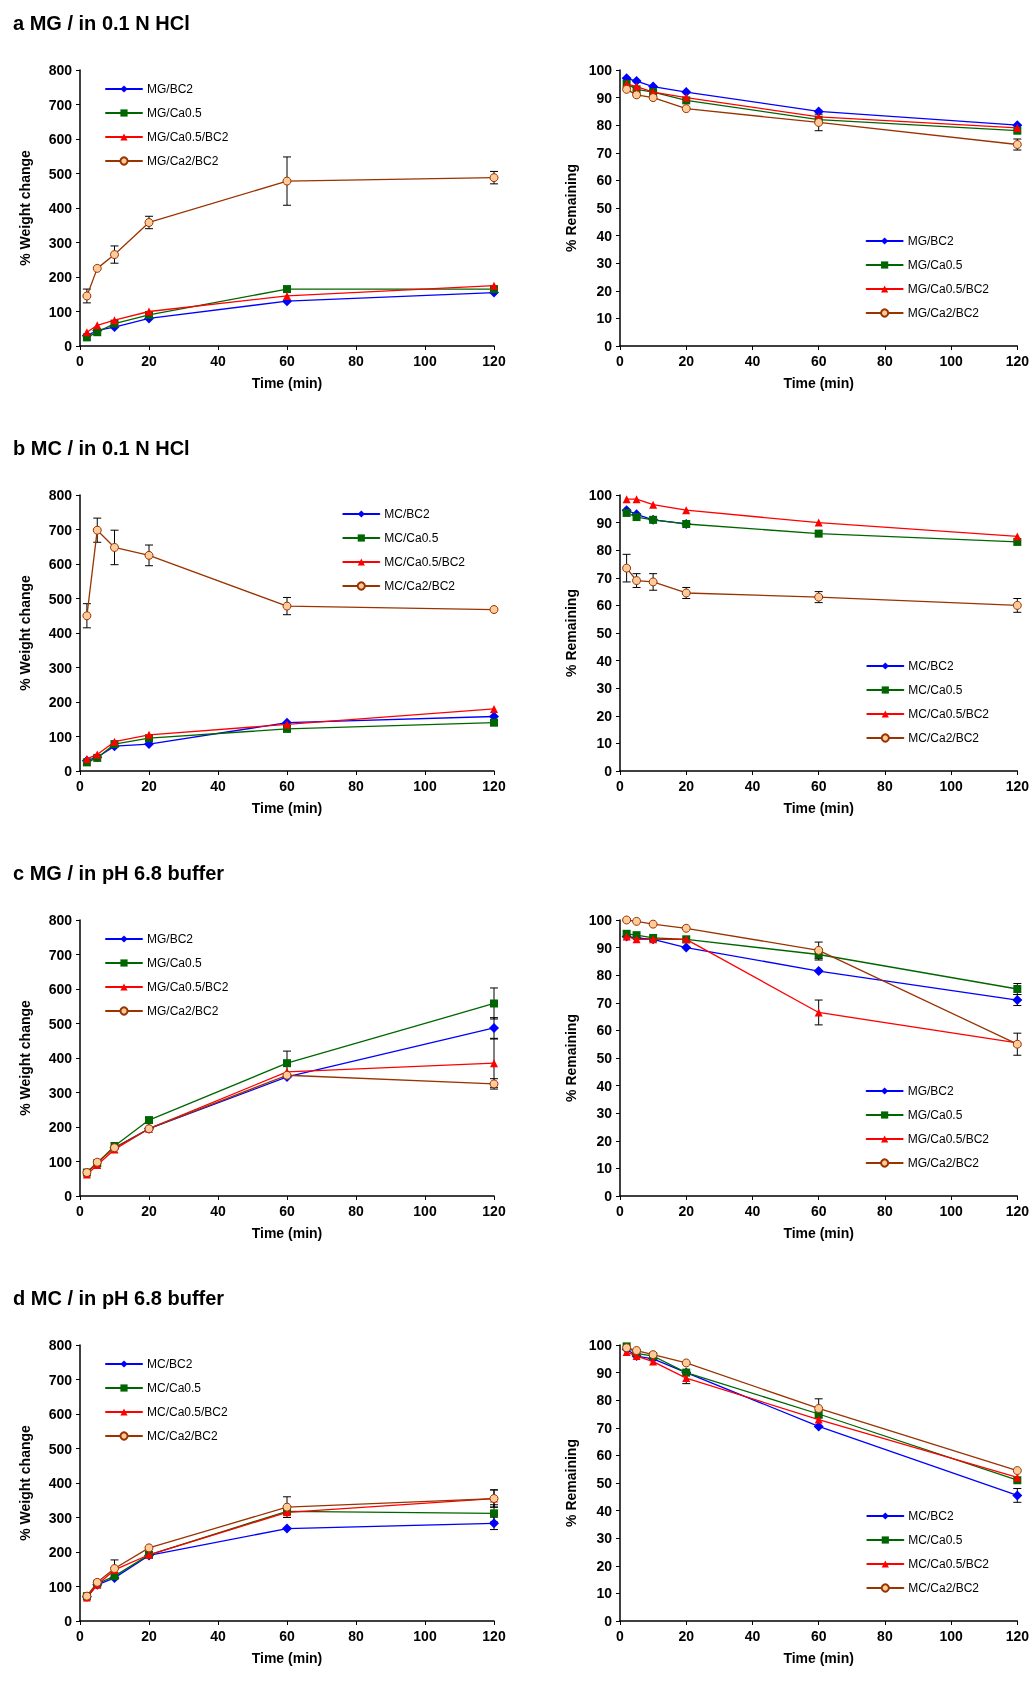 This screenshot has height=1699, width=1032. Describe the element at coordinates (948, 289) in the screenshot. I see `legend-label: MG/Ca0.5/BC2` at that location.